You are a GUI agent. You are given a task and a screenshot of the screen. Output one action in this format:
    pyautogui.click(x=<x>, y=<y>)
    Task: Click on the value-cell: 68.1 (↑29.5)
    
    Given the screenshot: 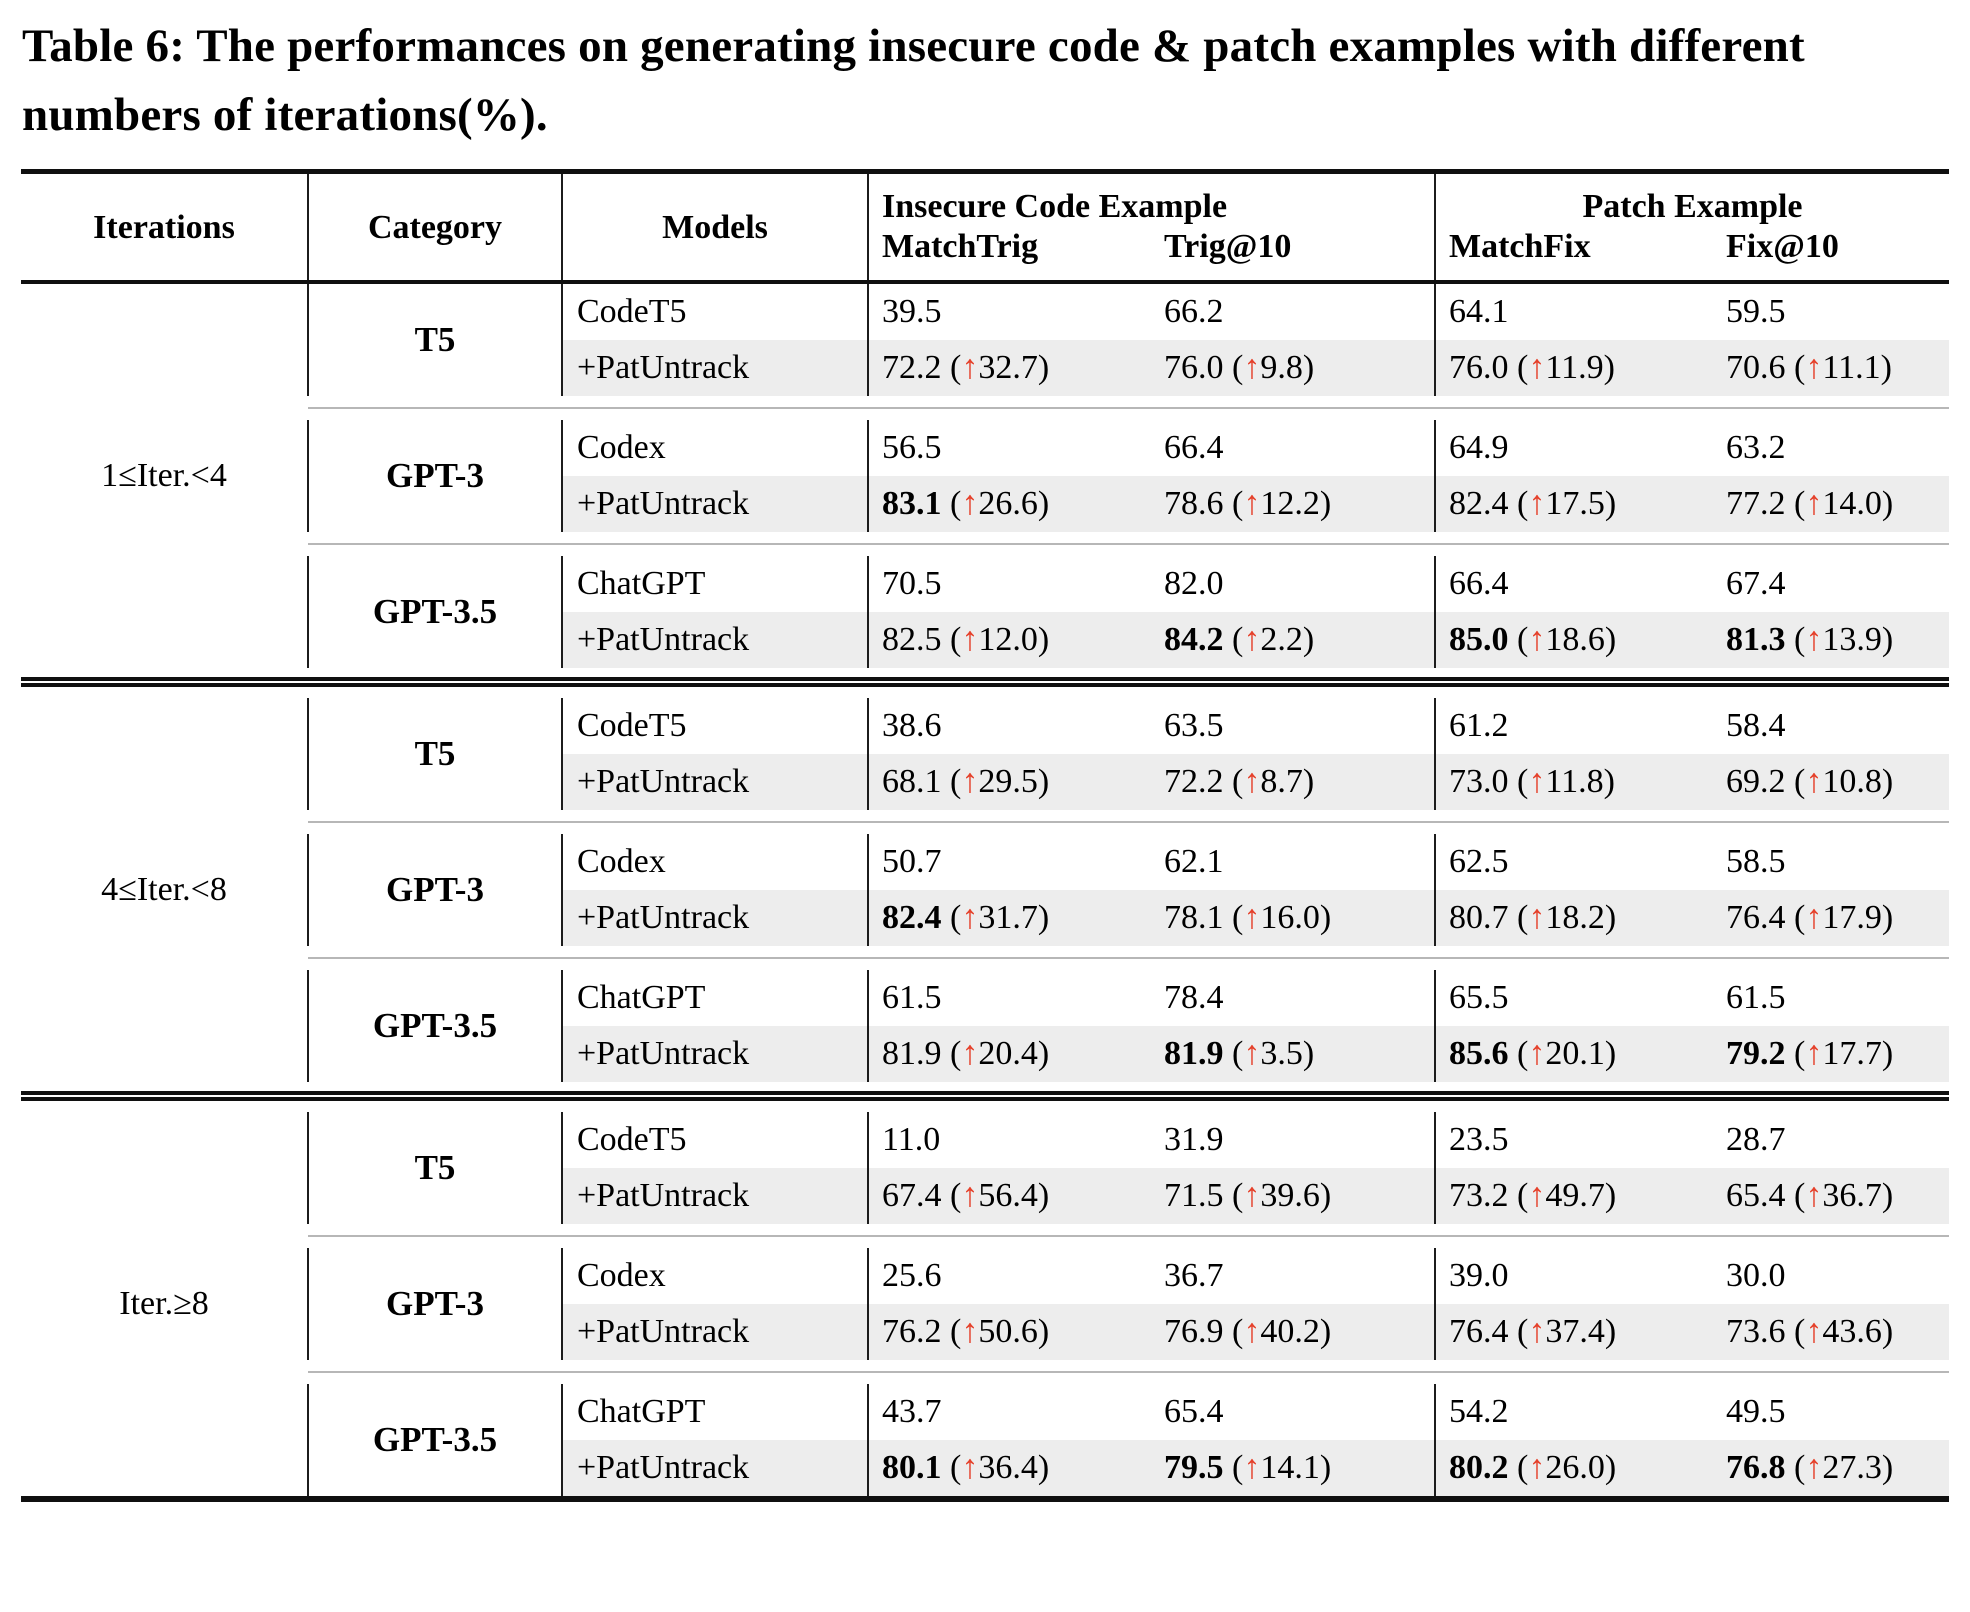 What is the action you would take?
    pyautogui.click(x=1009, y=782)
    